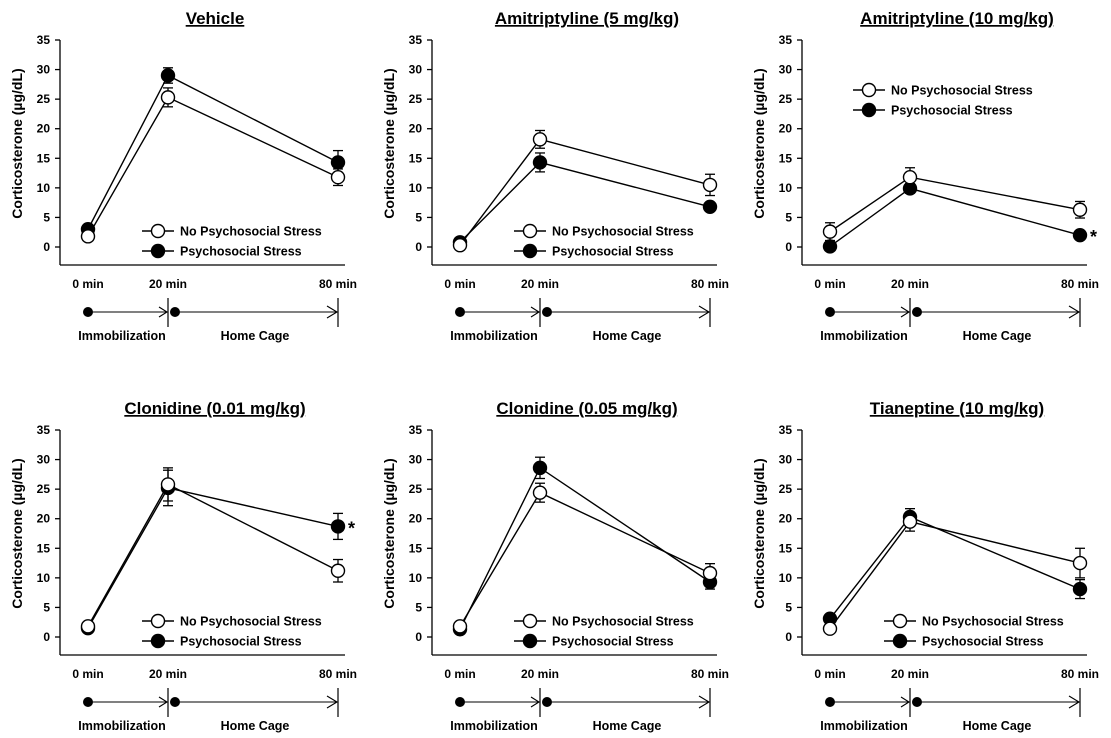  Describe the element at coordinates (586, 408) in the screenshot. I see `chart-title: Clonidine (0.05 mg/kg)` at that location.